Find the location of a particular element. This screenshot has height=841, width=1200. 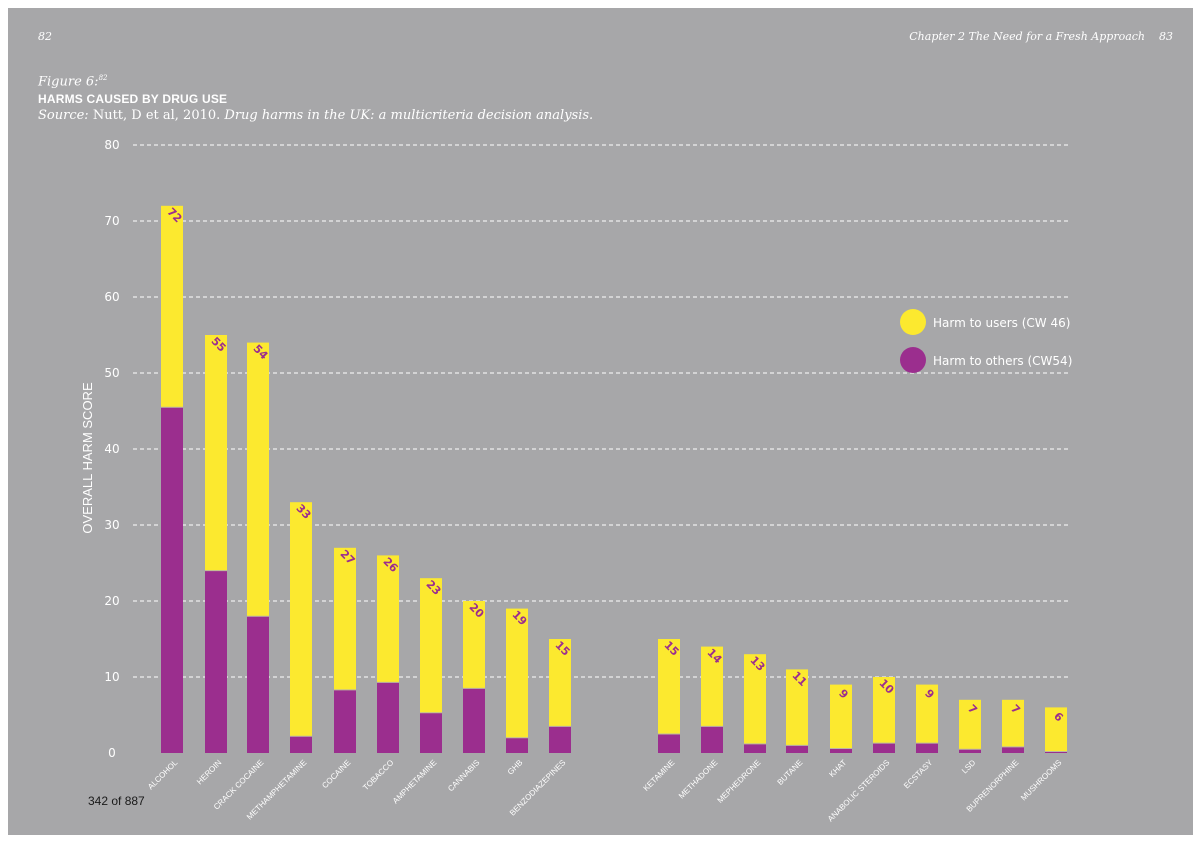

x-tick-label: TOBACCO is located at coordinates (378, 775).